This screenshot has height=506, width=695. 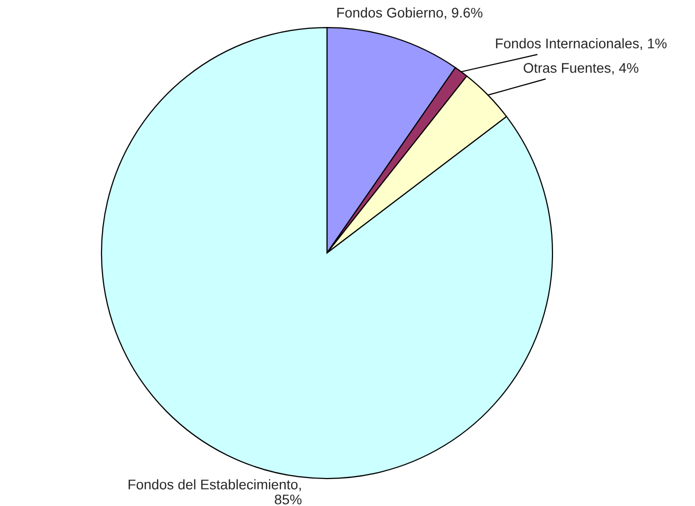 I want to click on slice-label: Fondos Internacionales, 1%, so click(x=581, y=44).